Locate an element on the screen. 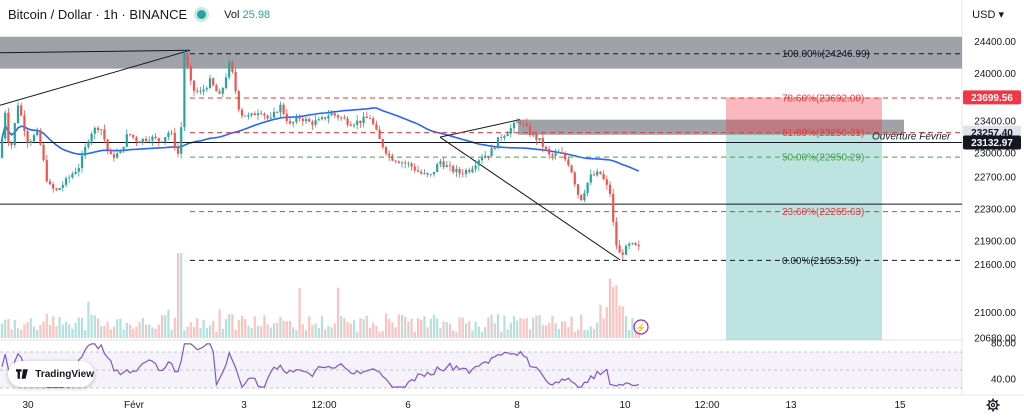  time-tick-label: 10 is located at coordinates (625, 405).